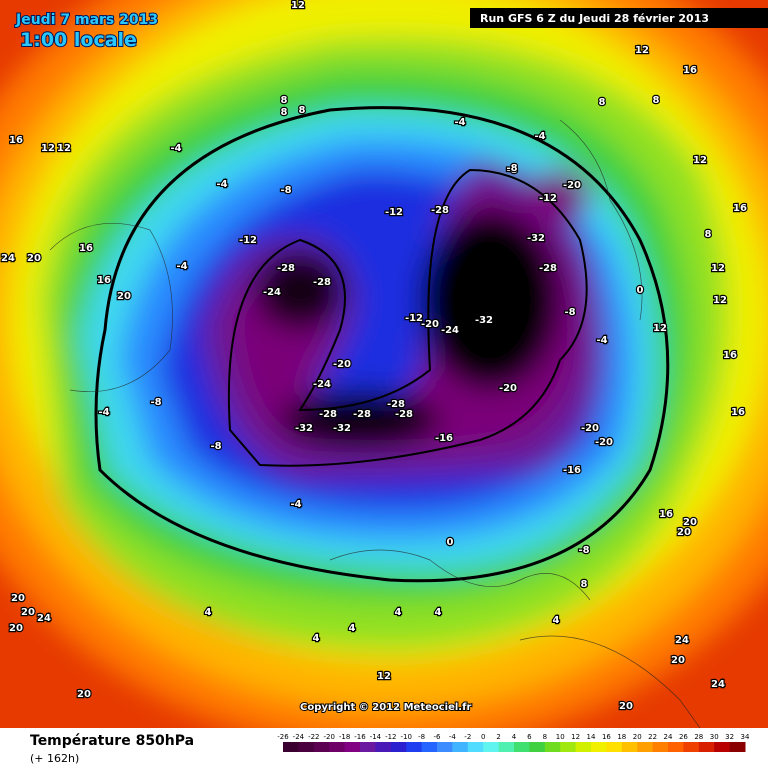 The height and width of the screenshot is (768, 768). Describe the element at coordinates (745, 737) in the screenshot. I see `legend-tick-label: 34` at that location.